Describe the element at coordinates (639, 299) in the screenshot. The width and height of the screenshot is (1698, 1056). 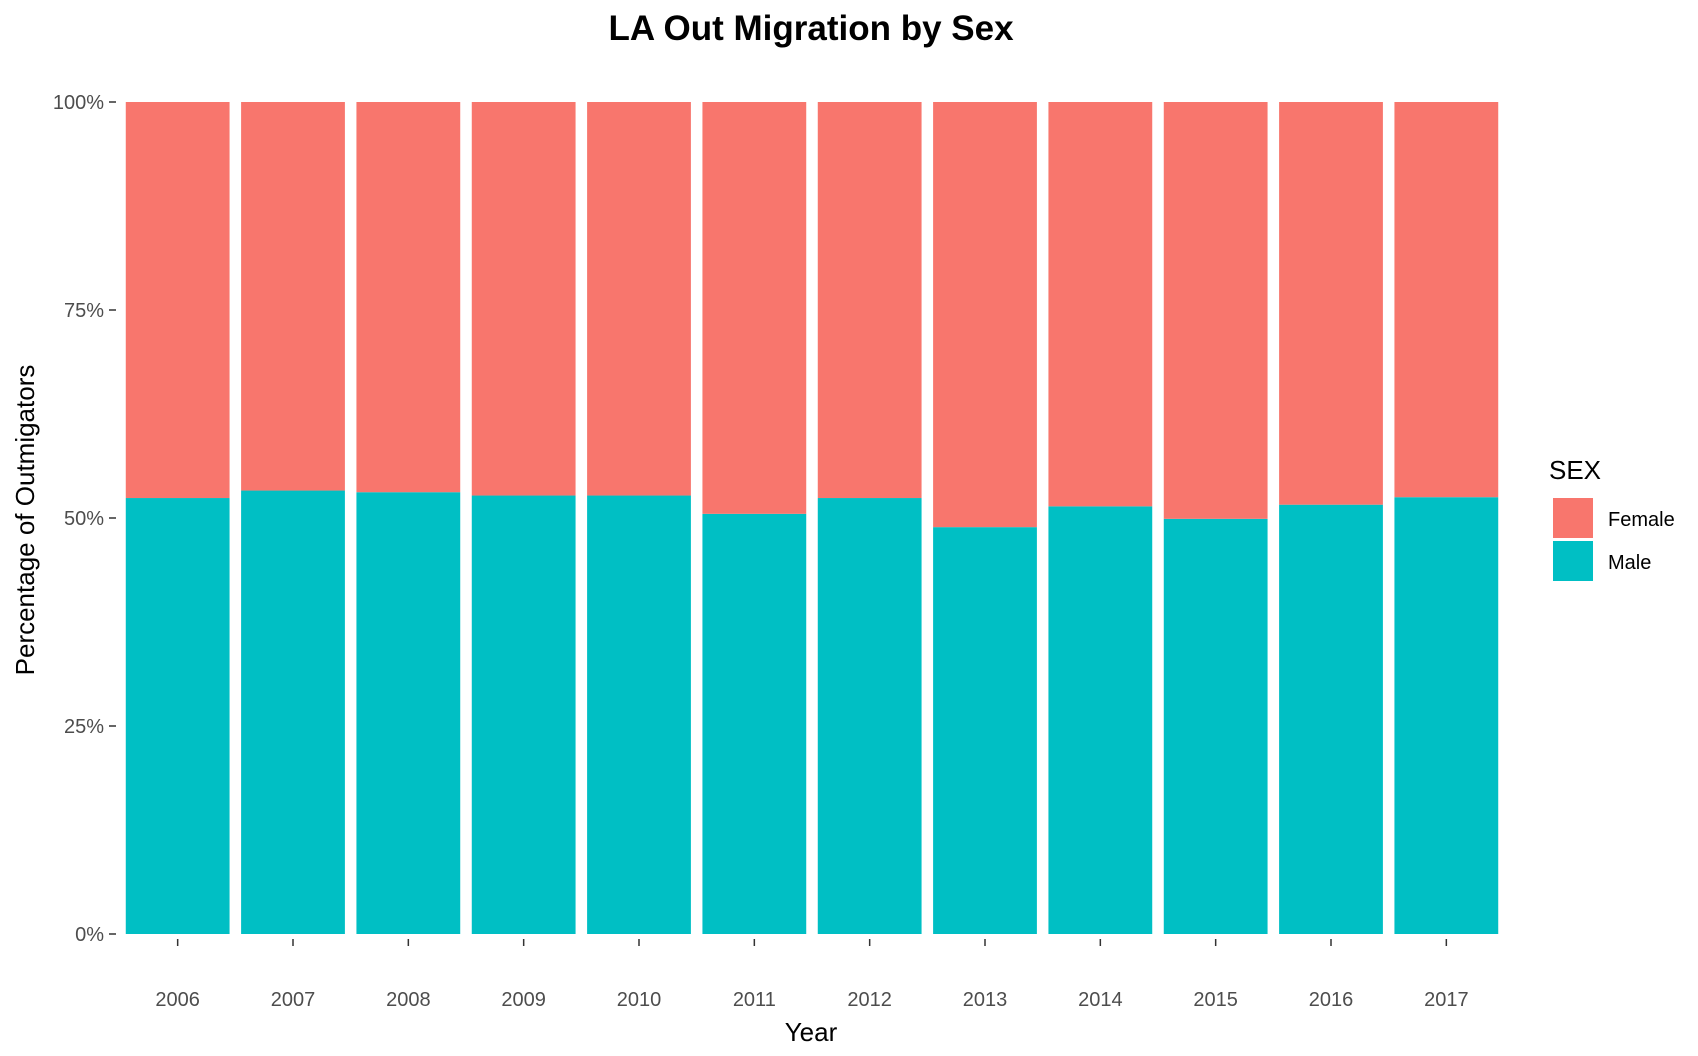
I see `bar-female-2010` at that location.